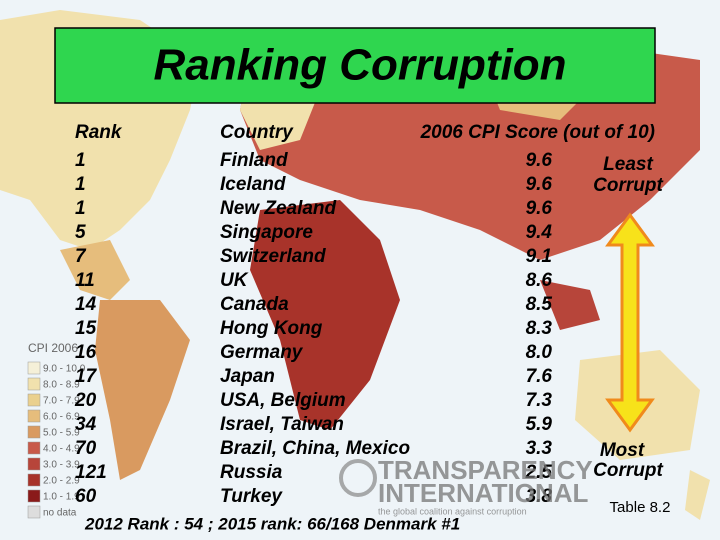 This screenshot has height=540, width=720. What do you see at coordinates (358, 478) in the screenshot?
I see `logo-icon` at bounding box center [358, 478].